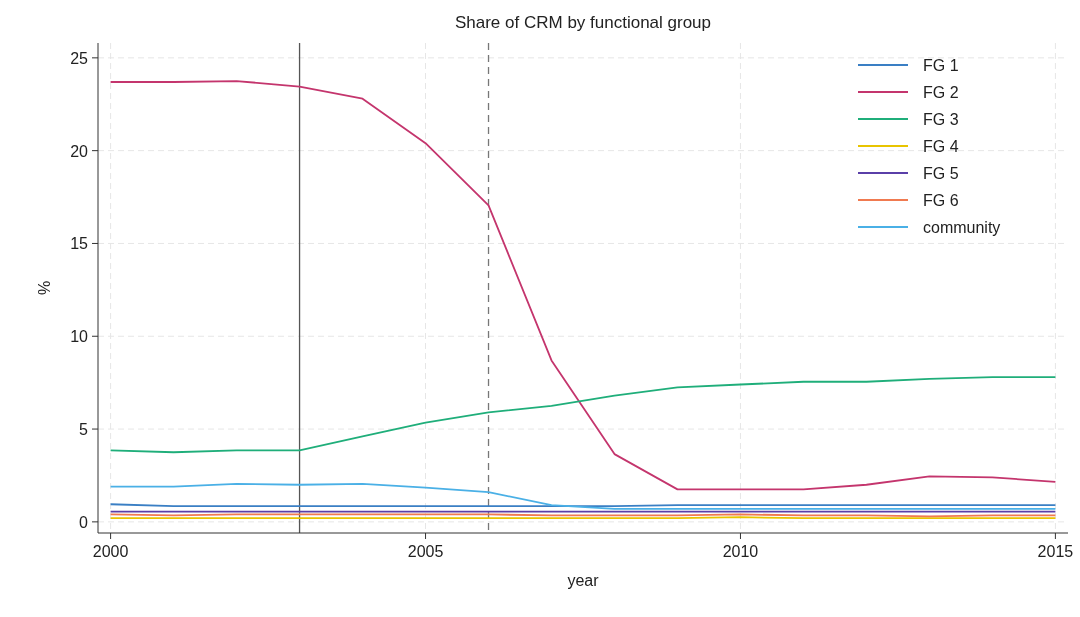 Image resolution: width=1080 pixels, height=617 pixels. Describe the element at coordinates (79, 337) in the screenshot. I see `y-tick-label: 10` at that location.